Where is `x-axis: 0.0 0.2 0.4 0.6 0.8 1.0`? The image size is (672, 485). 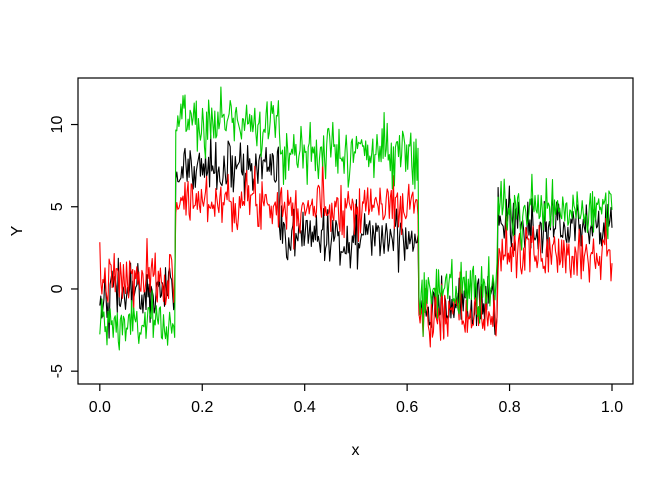
x-axis: 0.0 0.2 0.4 0.6 0.8 1.0 is located at coordinates (356, 400).